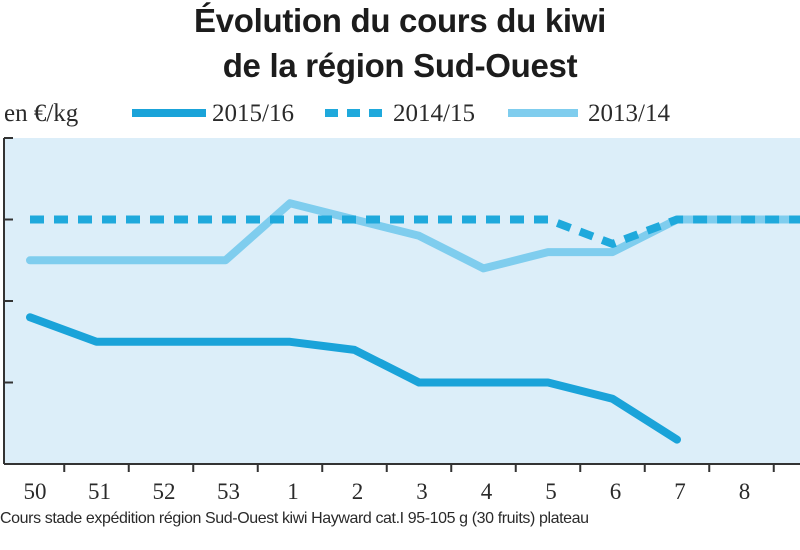 The width and height of the screenshot is (800, 550). I want to click on chart-subtitle: de la région Sud-Ouest, so click(400, 65).